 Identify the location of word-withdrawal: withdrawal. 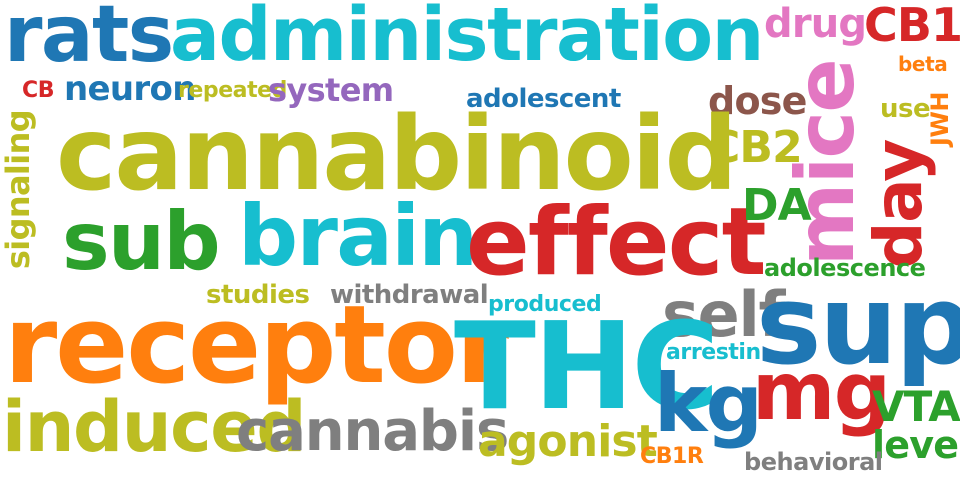
(409, 295).